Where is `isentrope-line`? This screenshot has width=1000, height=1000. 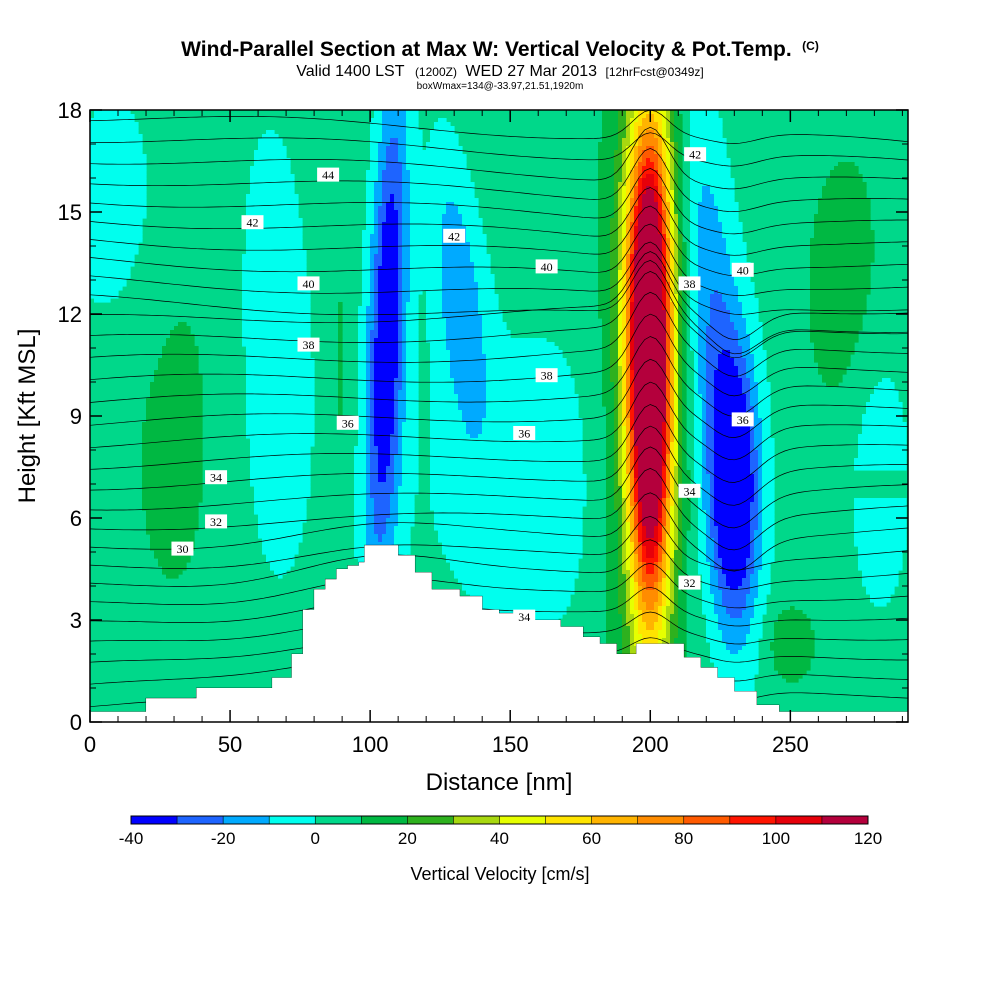
isentrope-line is located at coordinates (499, 307).